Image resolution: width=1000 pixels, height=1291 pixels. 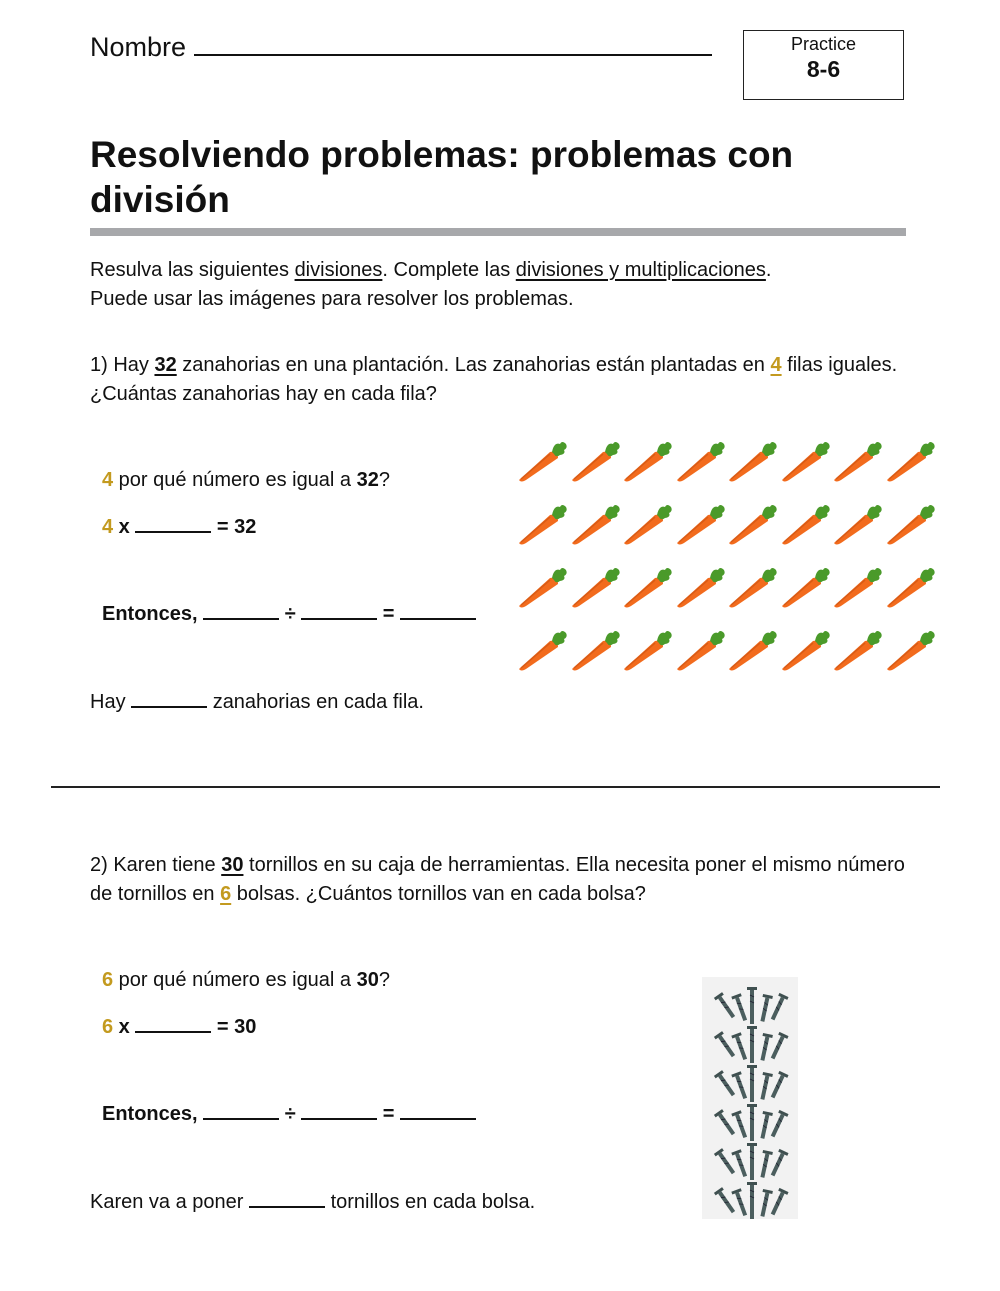 I want to click on problem-2-multiplication: 6 x = 30, so click(x=179, y=1026).